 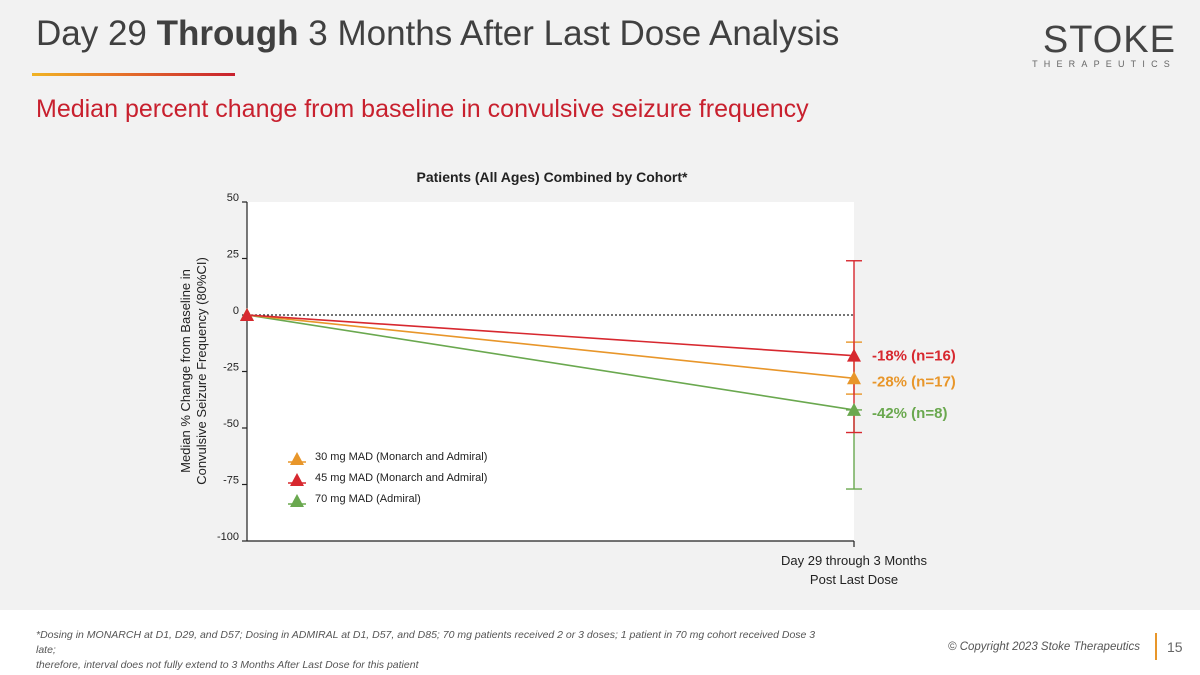 I want to click on page-number: 15, so click(x=1175, y=647).